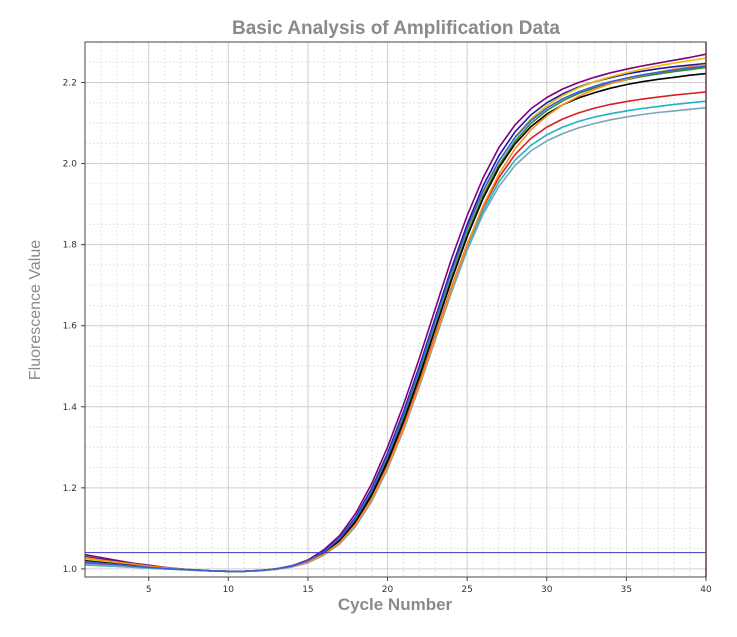 This screenshot has width=737, height=637. What do you see at coordinates (35, 310) in the screenshot?
I see `y-axis-label: Fluorescence Value` at bounding box center [35, 310].